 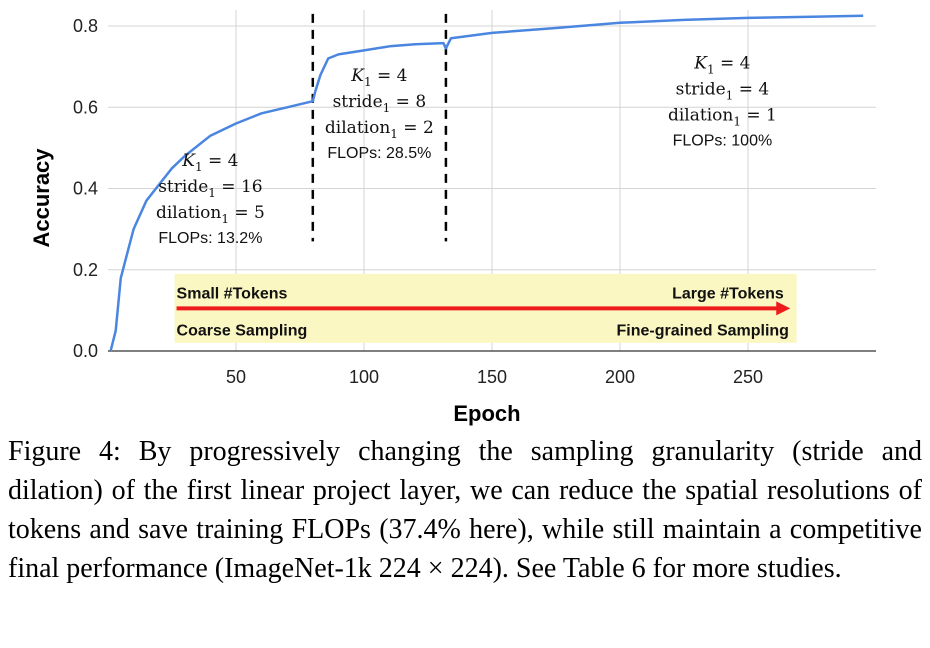 What do you see at coordinates (41, 198) in the screenshot?
I see `y-axis-title: Accuracy` at bounding box center [41, 198].